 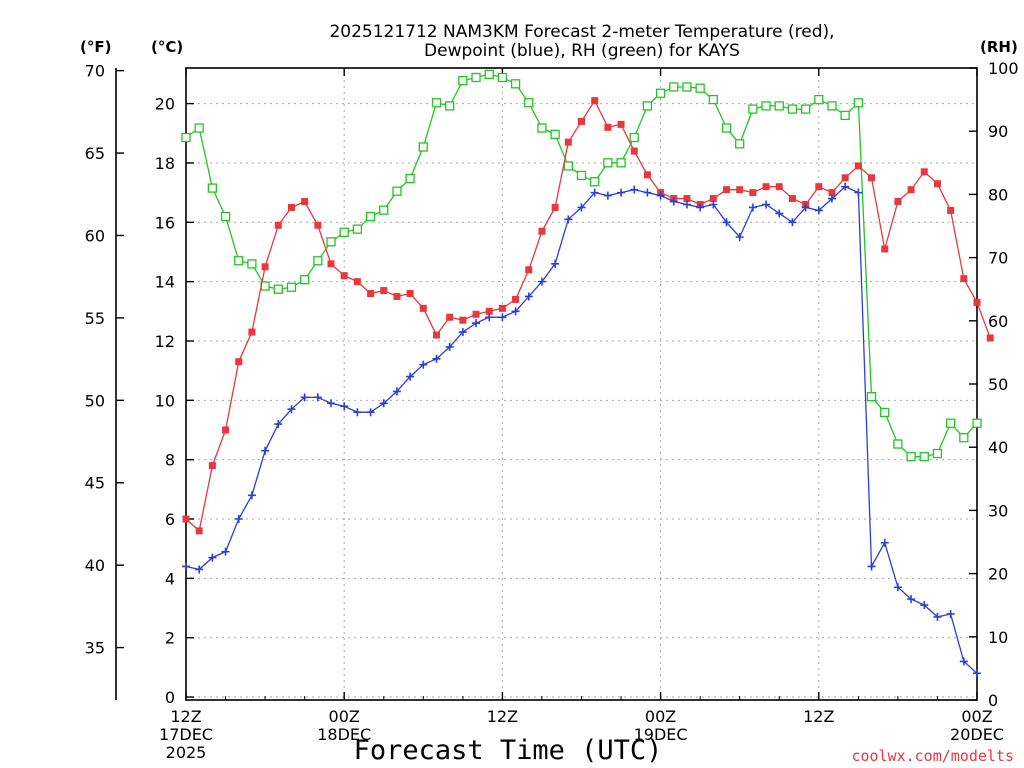 I want to click on time-tick-label: 12Z, so click(x=185, y=716).